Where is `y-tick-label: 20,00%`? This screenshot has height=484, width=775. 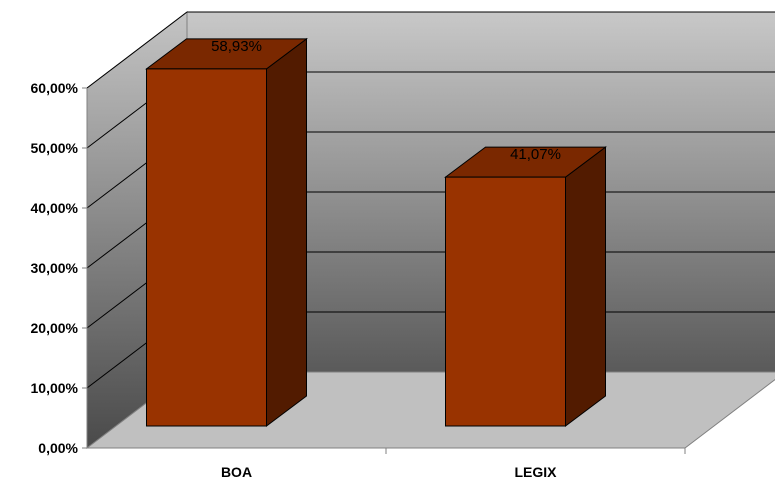
y-tick-label: 20,00% is located at coordinates (55, 328).